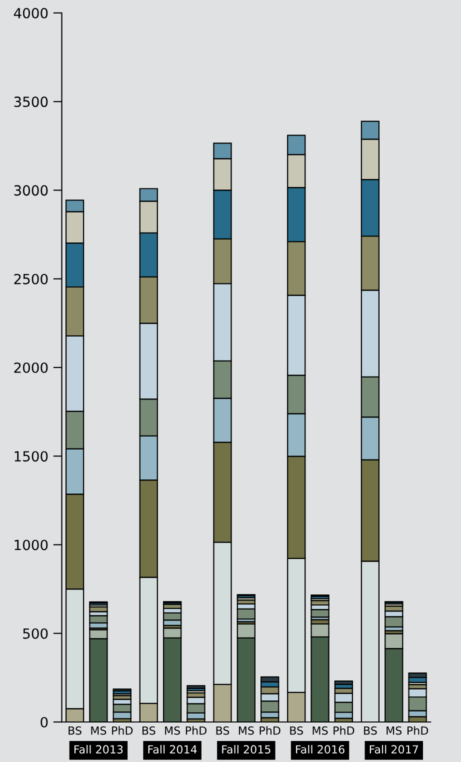  Describe the element at coordinates (31, 279) in the screenshot. I see `y-tick-label: 2500` at that location.